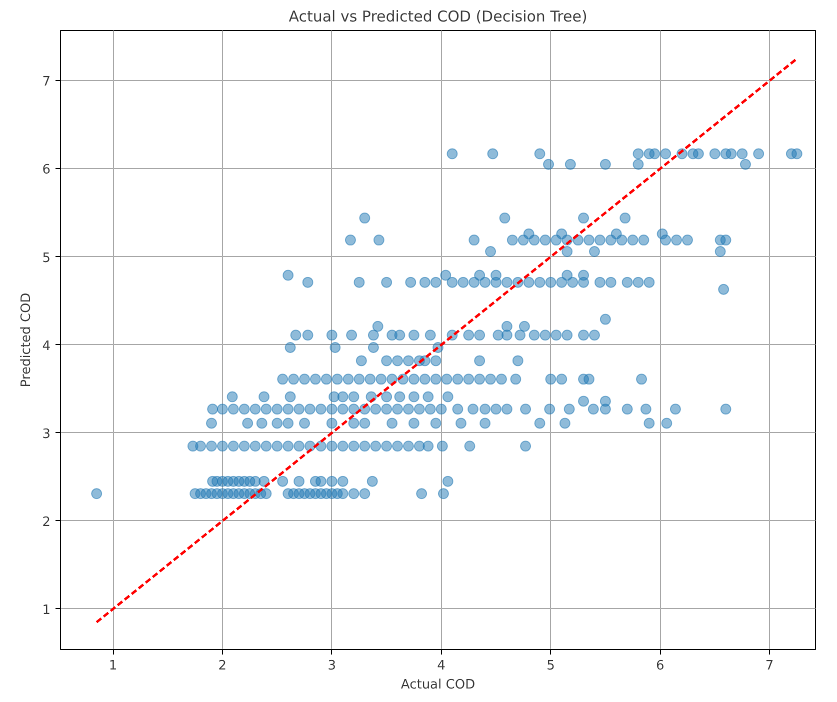 The width and height of the screenshot is (837, 702). I want to click on y-tick-label: 2, so click(46, 522).